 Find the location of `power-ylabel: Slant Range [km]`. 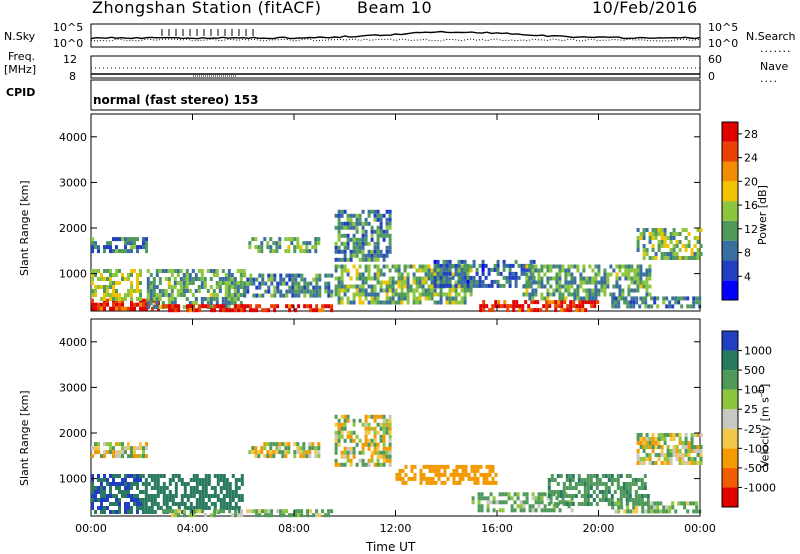

power-ylabel: Slant Range [km] is located at coordinates (24, 228).